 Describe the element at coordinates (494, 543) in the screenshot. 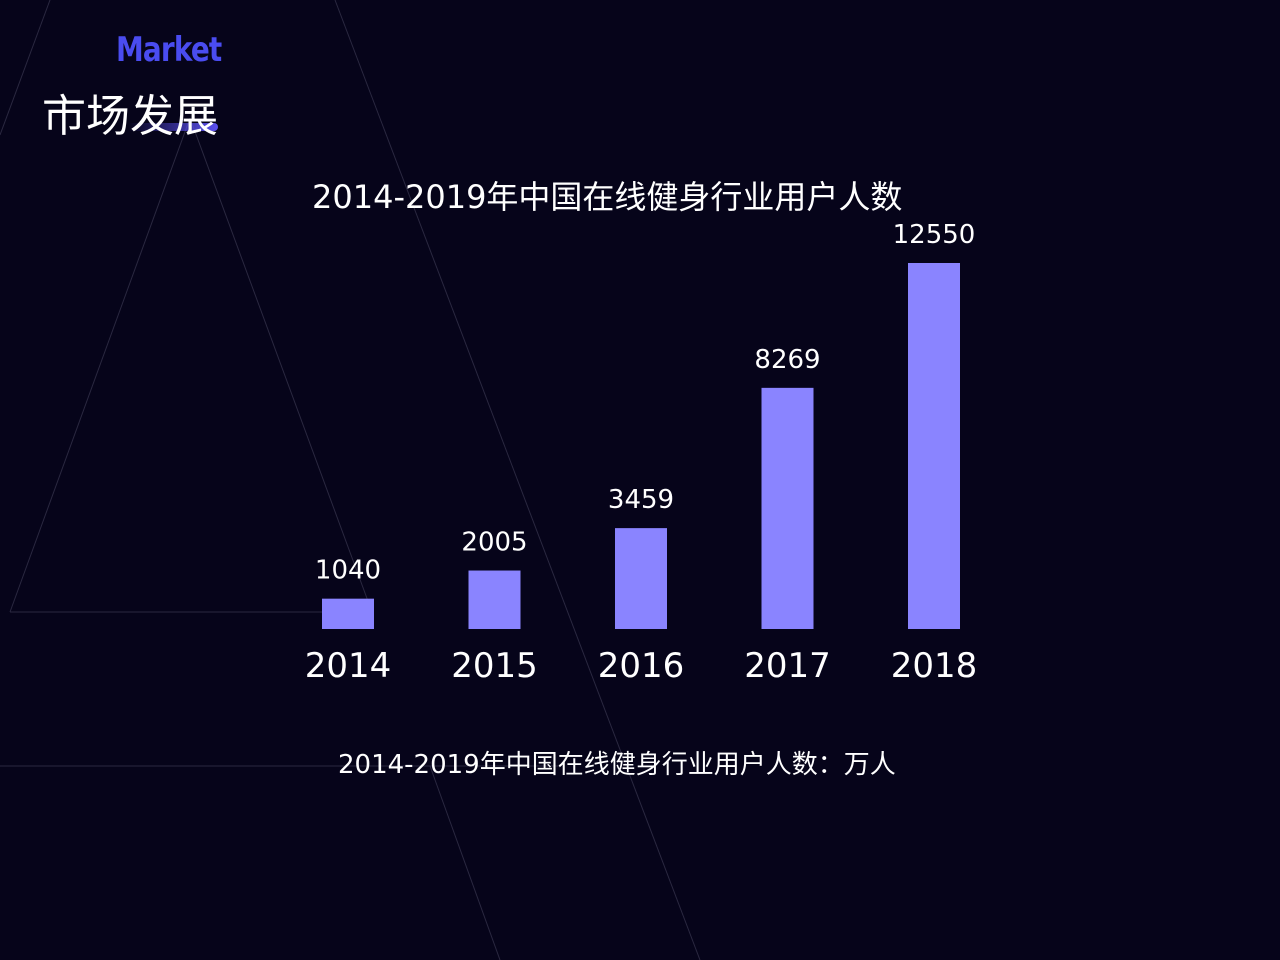

I see `value-label-2015: 2005` at that location.